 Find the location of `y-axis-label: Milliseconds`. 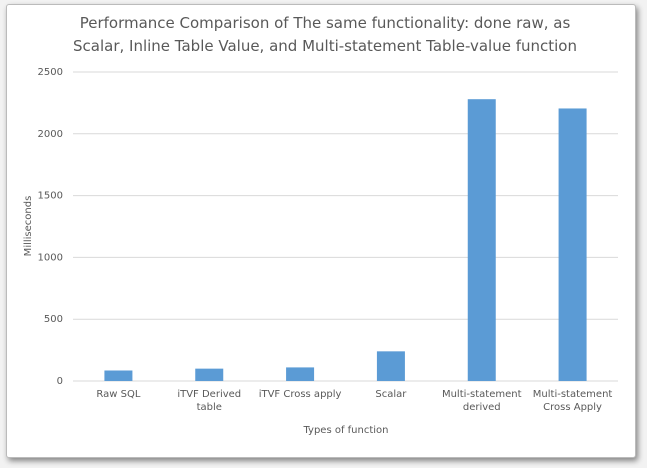

y-axis-label: Milliseconds is located at coordinates (28, 226).